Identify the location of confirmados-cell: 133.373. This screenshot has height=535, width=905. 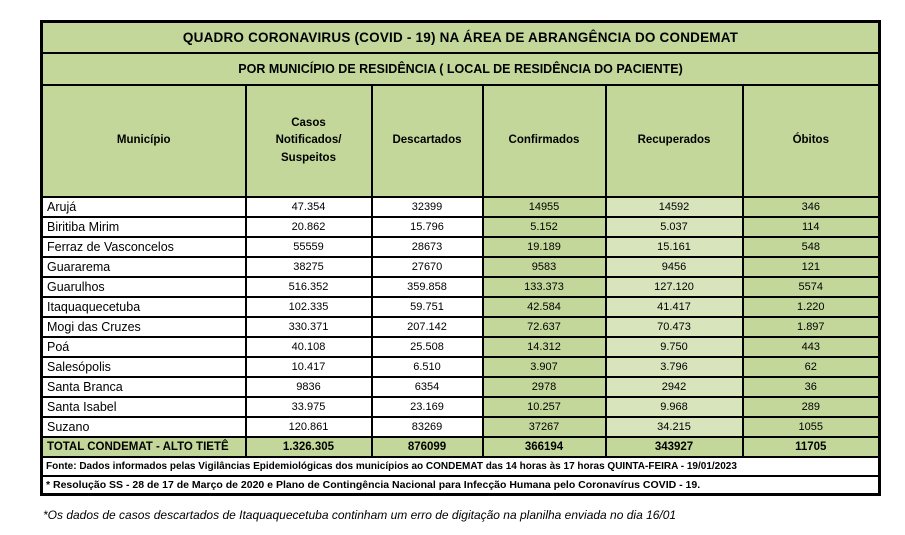
(544, 287).